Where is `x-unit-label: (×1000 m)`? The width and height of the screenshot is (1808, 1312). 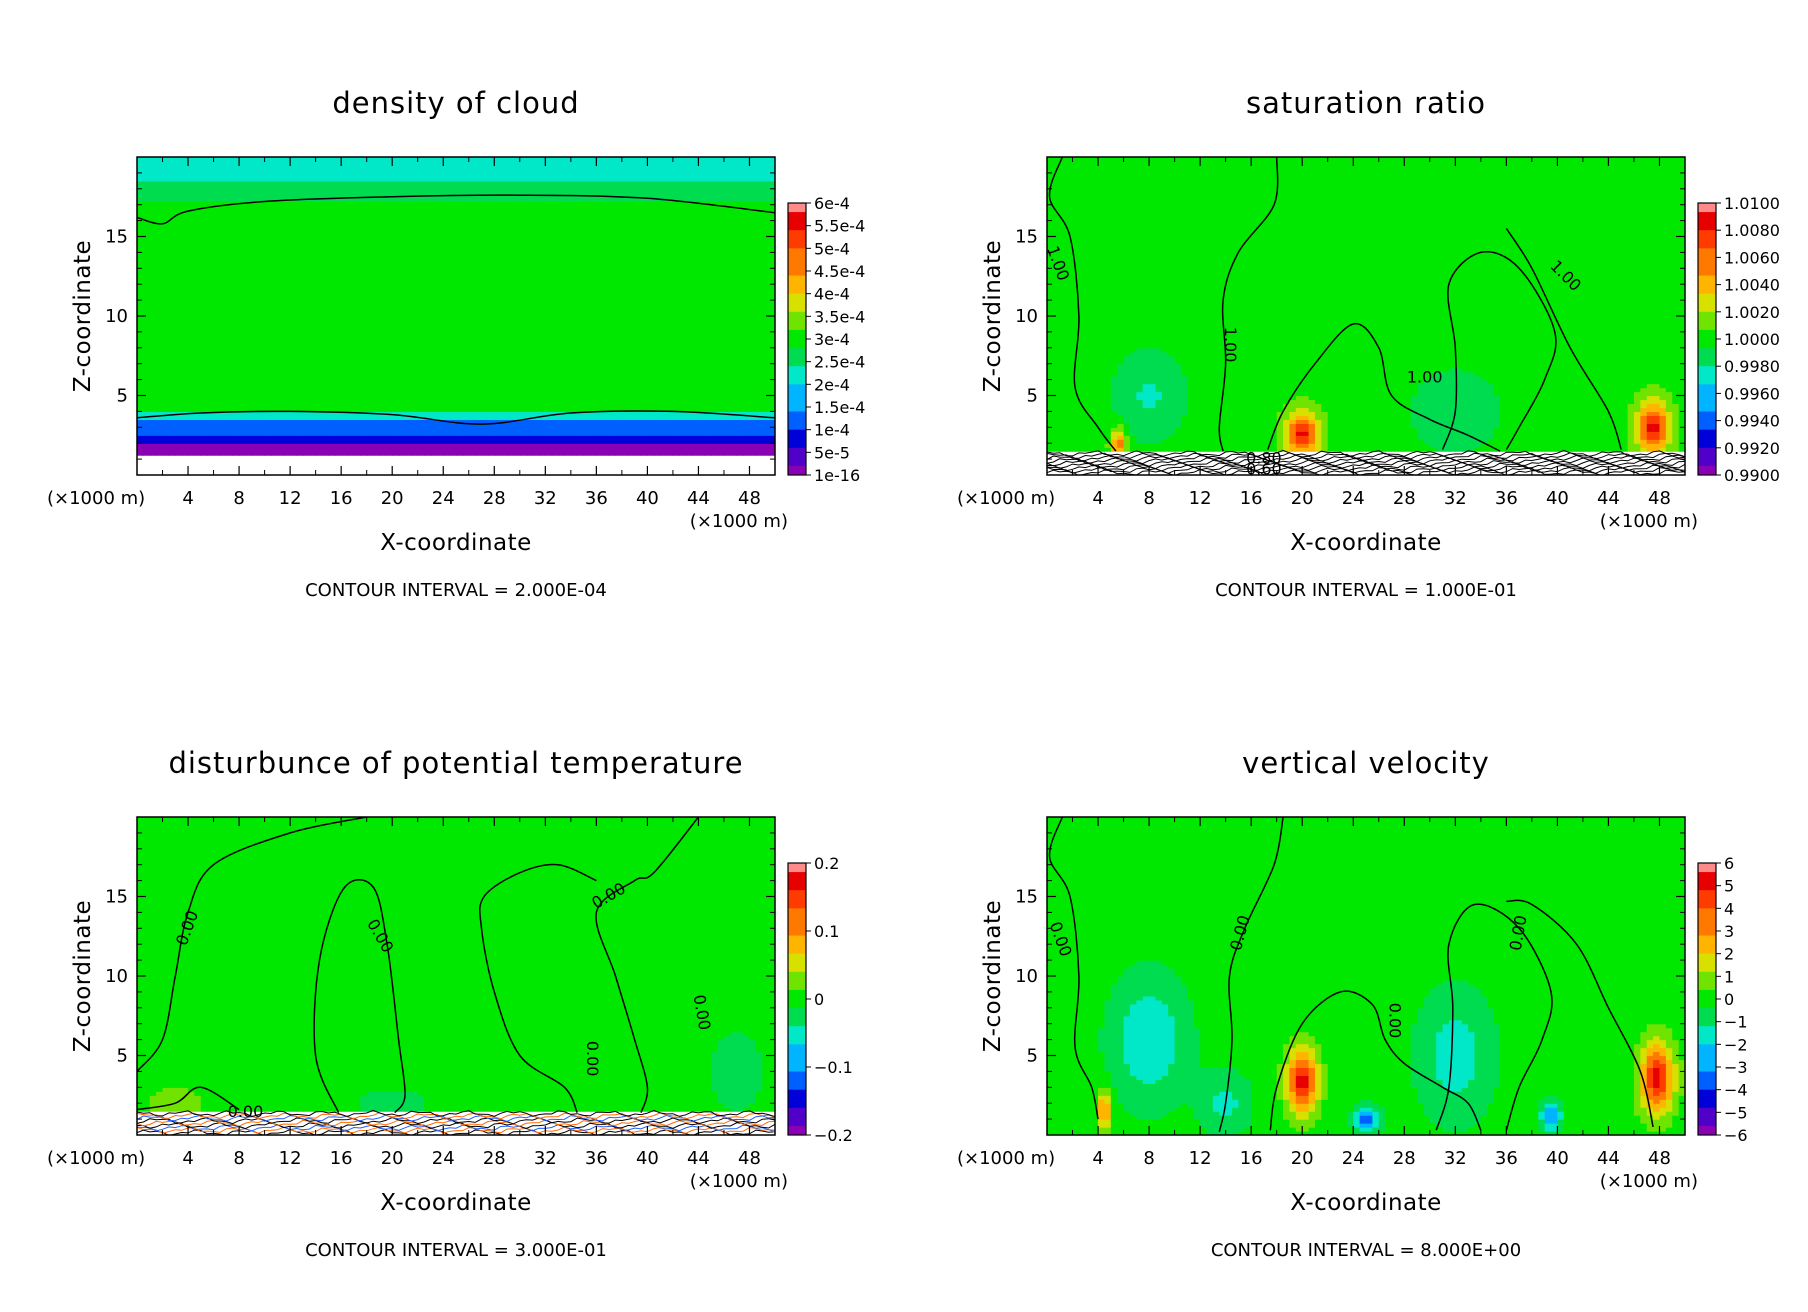 x-unit-label: (×1000 m) is located at coordinates (1649, 1181).